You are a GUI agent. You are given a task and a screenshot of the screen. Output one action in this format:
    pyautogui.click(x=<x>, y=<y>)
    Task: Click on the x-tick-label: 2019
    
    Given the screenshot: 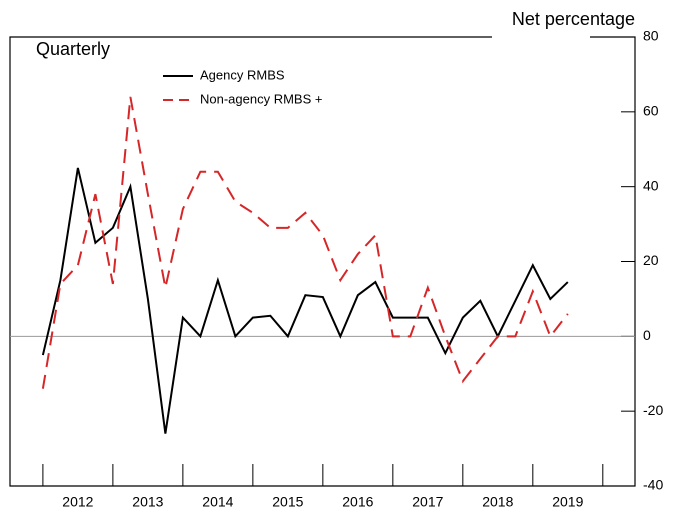 What is the action you would take?
    pyautogui.click(x=567, y=502)
    